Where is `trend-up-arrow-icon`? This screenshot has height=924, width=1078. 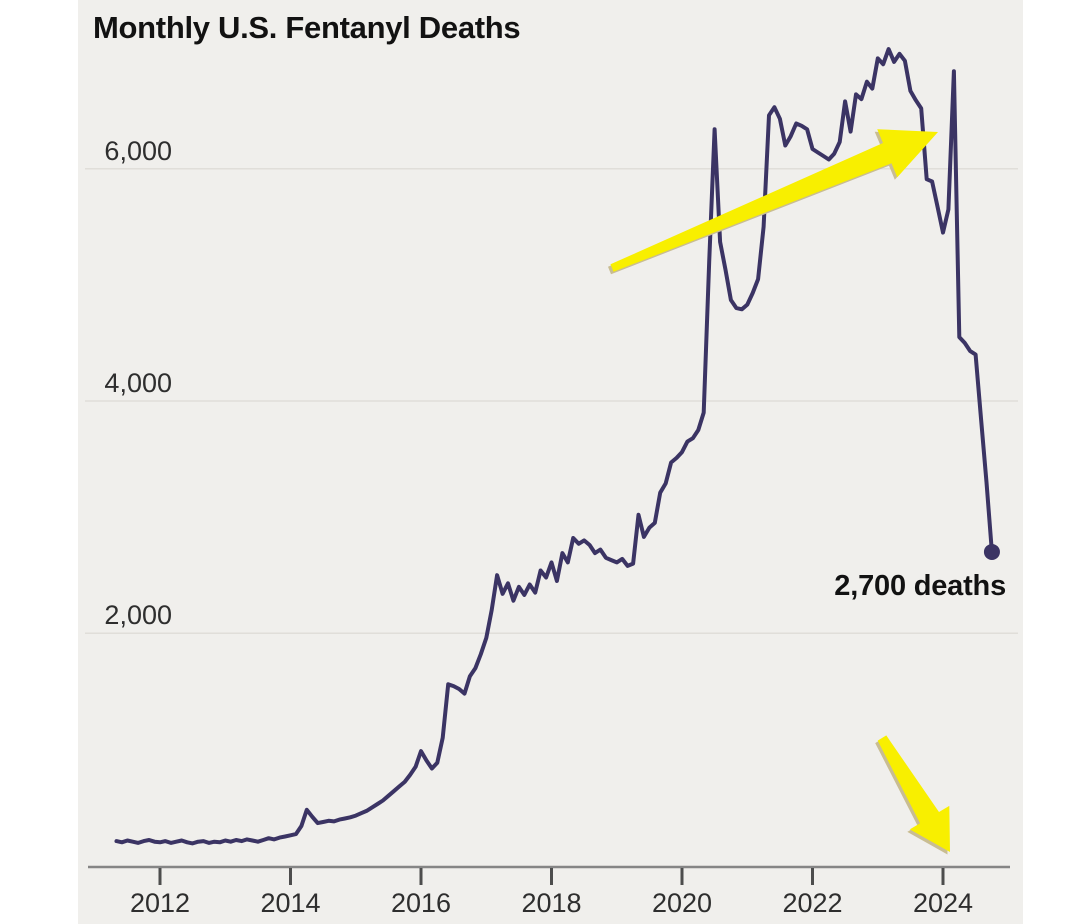
trend-up-arrow-icon is located at coordinates (774, 200).